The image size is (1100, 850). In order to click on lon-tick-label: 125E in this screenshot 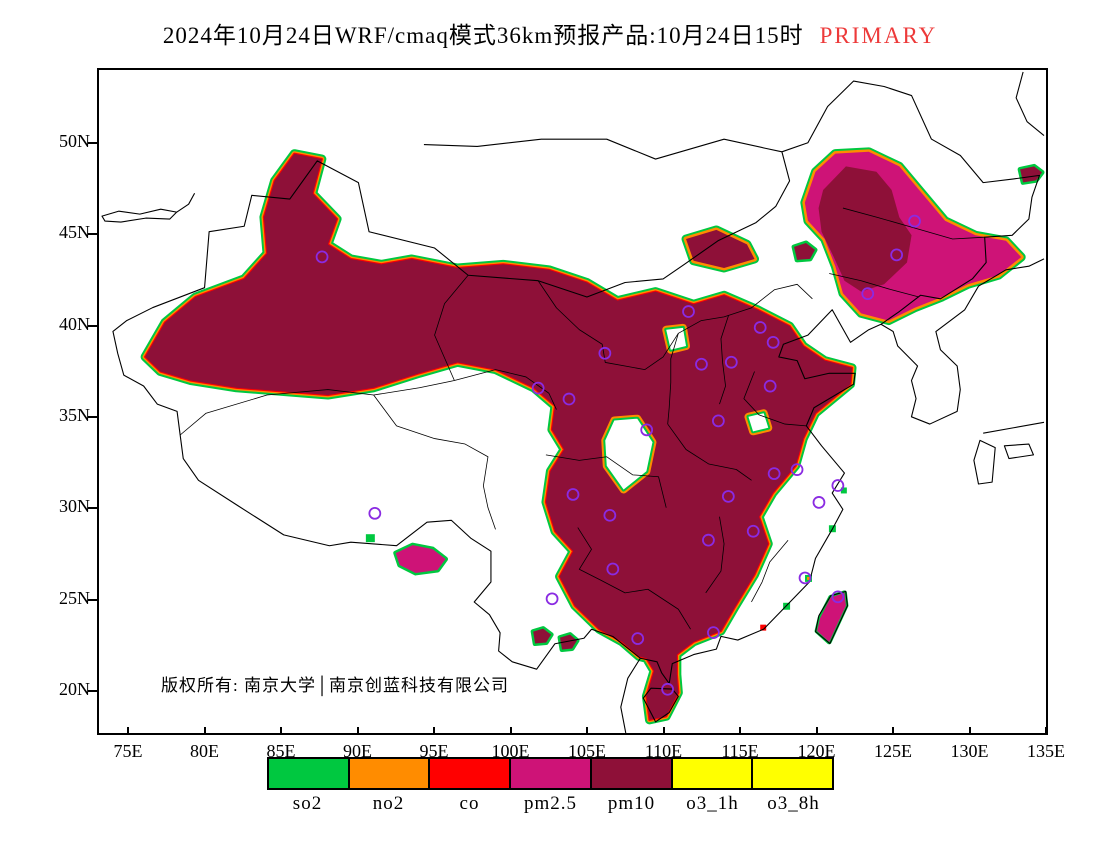, I will do `click(893, 751)`.